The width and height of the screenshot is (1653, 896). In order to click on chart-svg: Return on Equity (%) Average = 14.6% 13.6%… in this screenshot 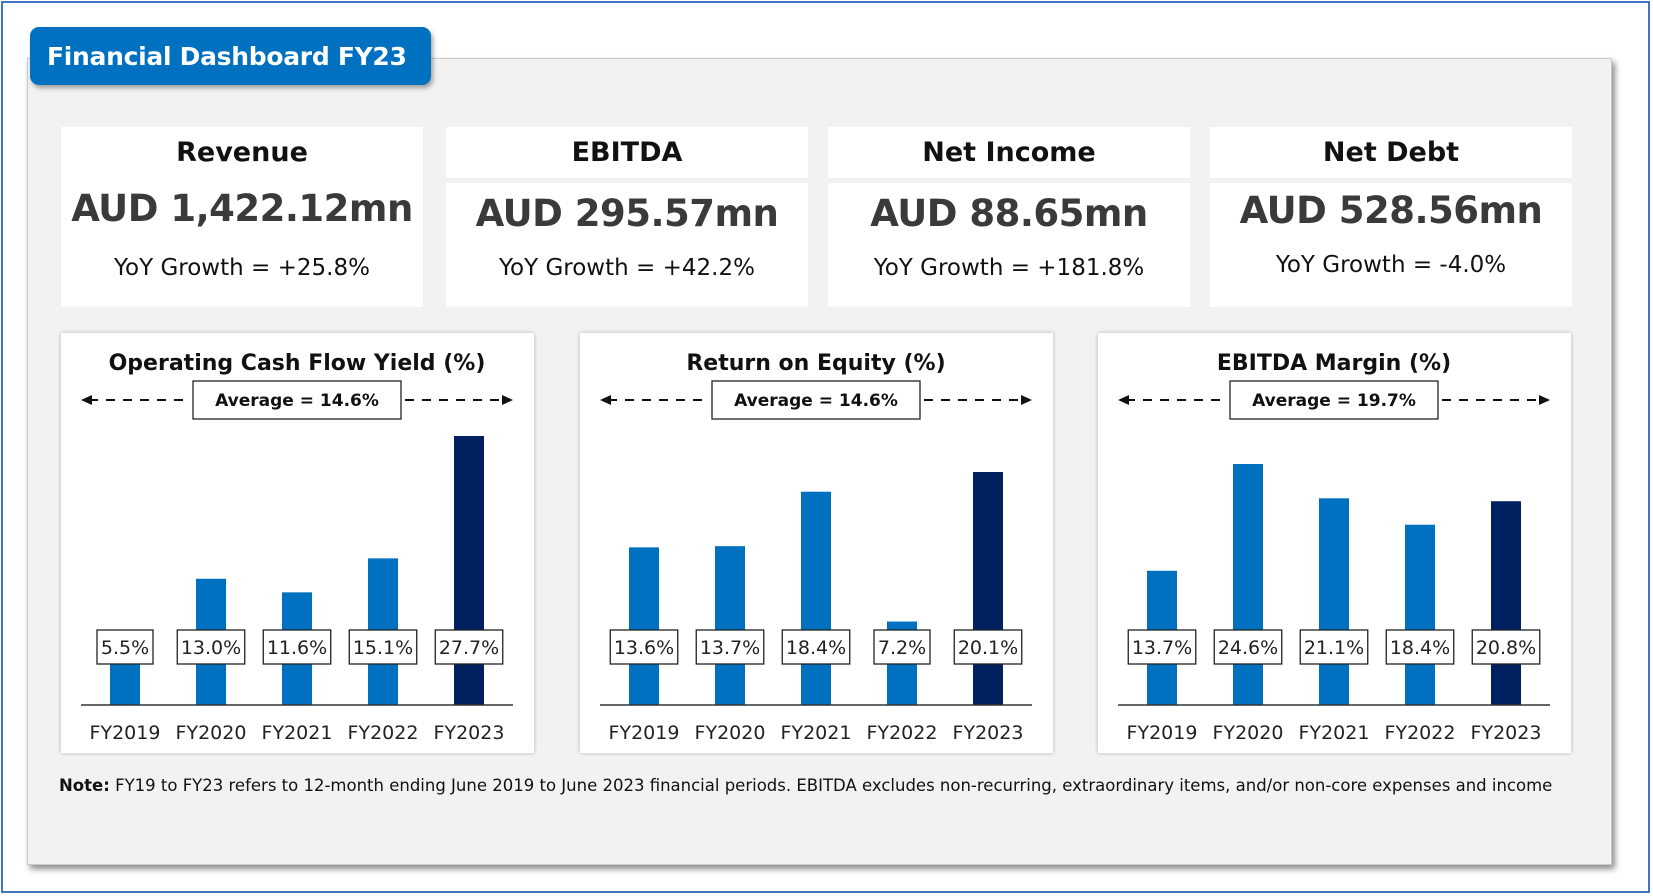, I will do `click(816, 547)`.